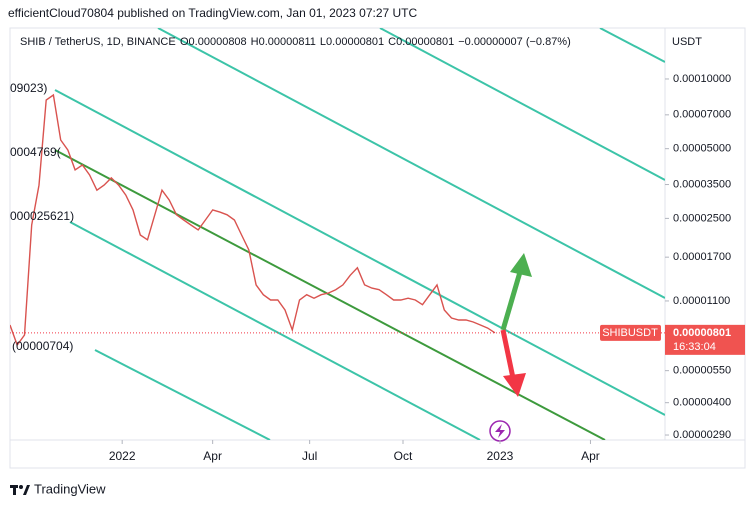  Describe the element at coordinates (702, 184) in the screenshot. I see `y-tick-label: 0.00003500` at that location.